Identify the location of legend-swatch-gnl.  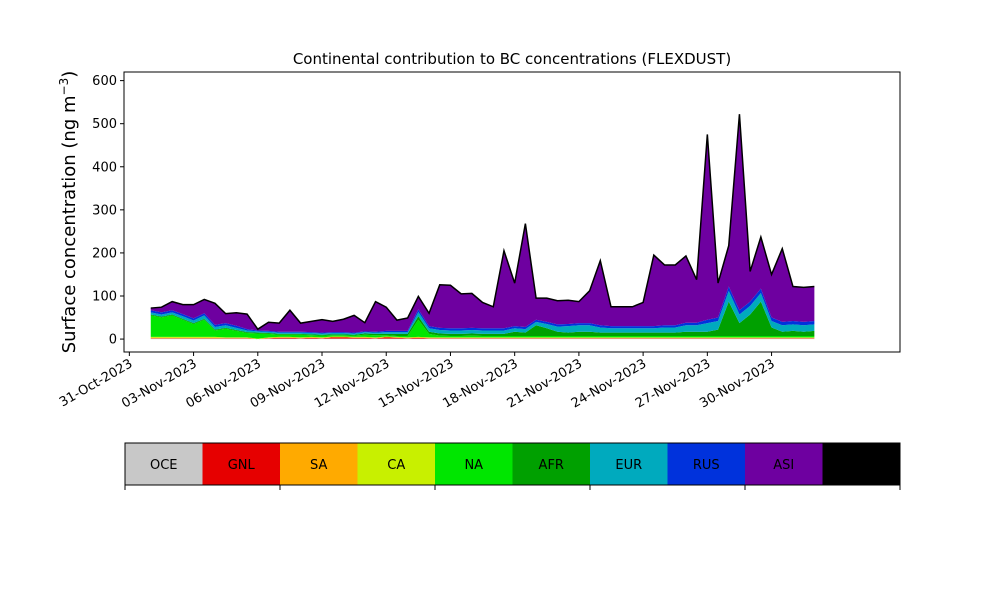
(241, 464).